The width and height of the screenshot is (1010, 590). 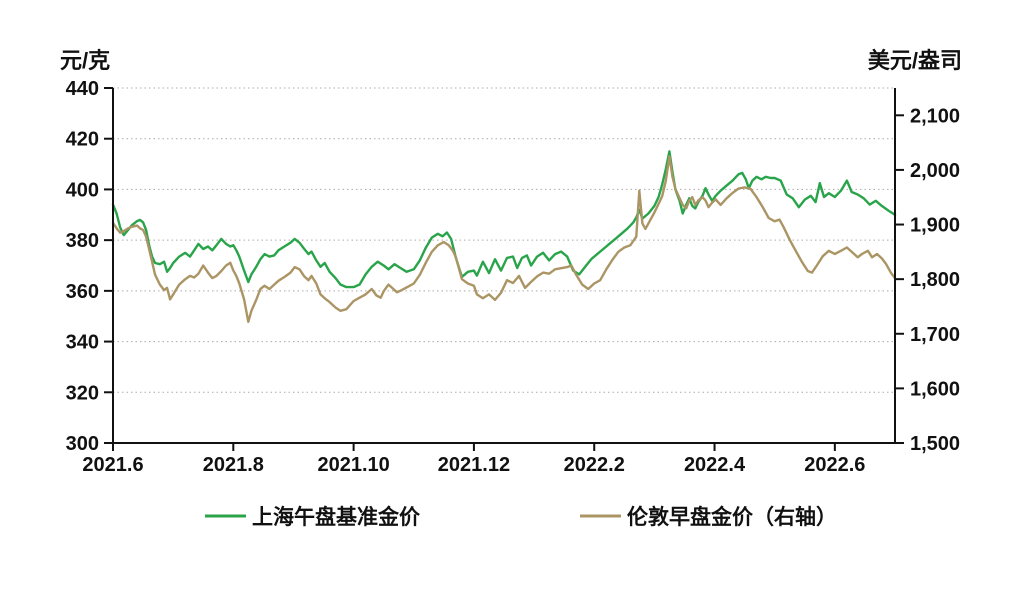 I want to click on right-axis-tick-label: 1,700, so click(x=935, y=335).